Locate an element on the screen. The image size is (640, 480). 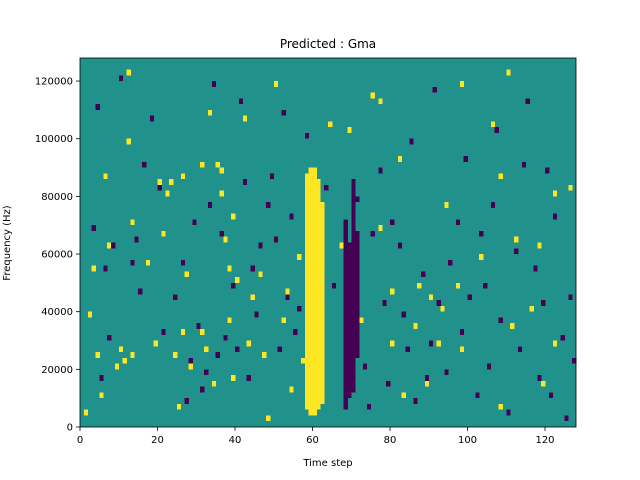
x-tick-label: 100 is located at coordinates (467, 440).